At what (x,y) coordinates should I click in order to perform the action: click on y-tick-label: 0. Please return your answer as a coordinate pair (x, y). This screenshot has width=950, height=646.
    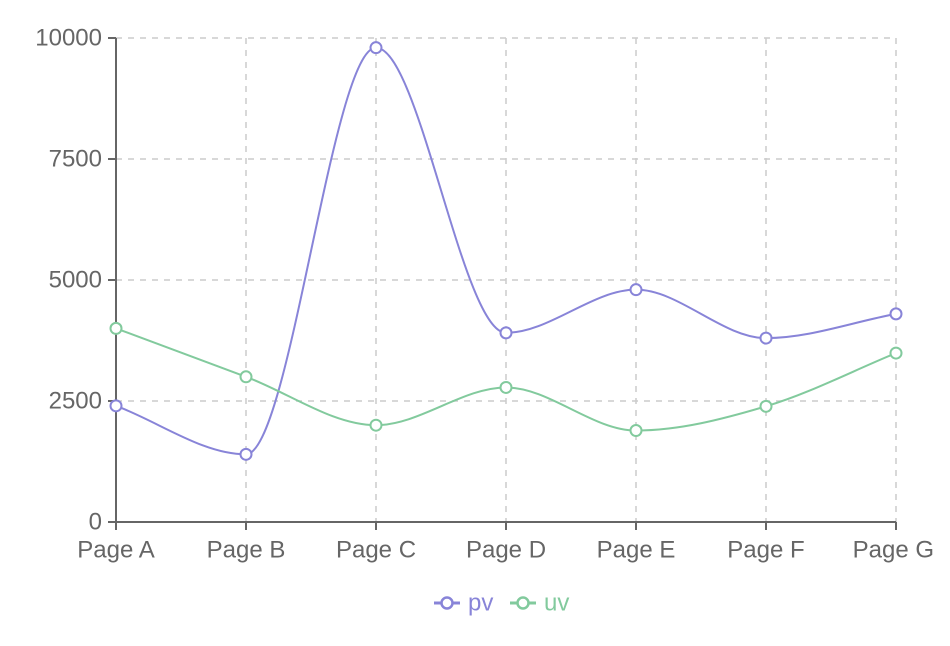
    Looking at the image, I should click on (95, 522).